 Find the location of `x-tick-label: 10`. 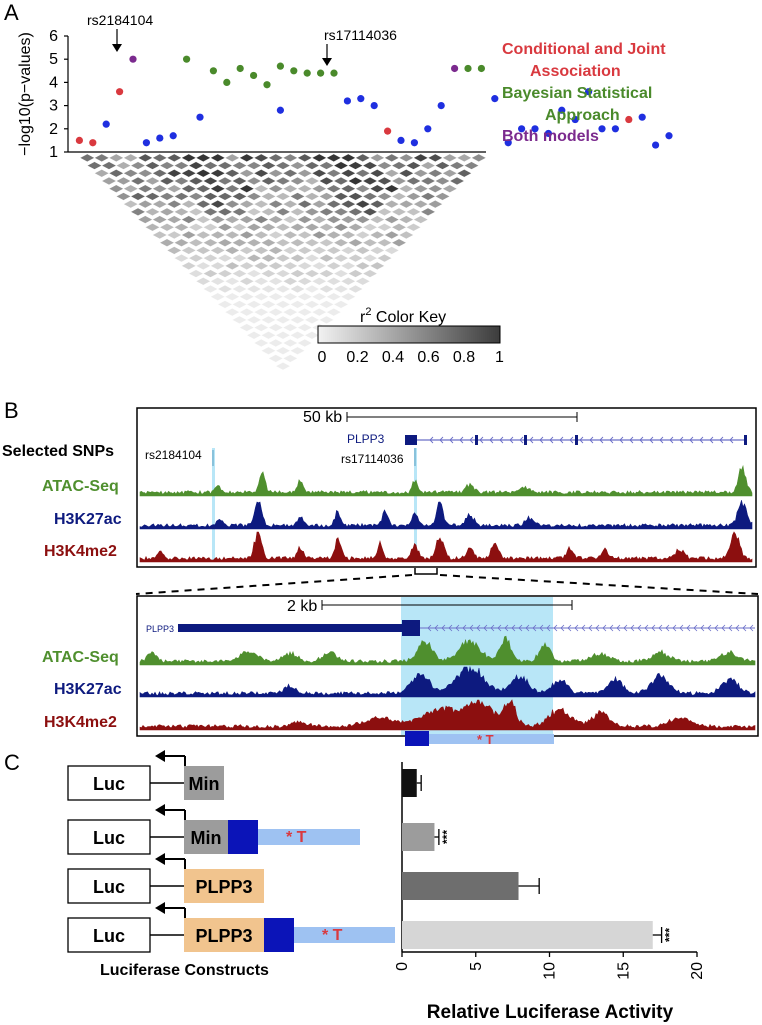

x-tick-label: 10 is located at coordinates (550, 971).